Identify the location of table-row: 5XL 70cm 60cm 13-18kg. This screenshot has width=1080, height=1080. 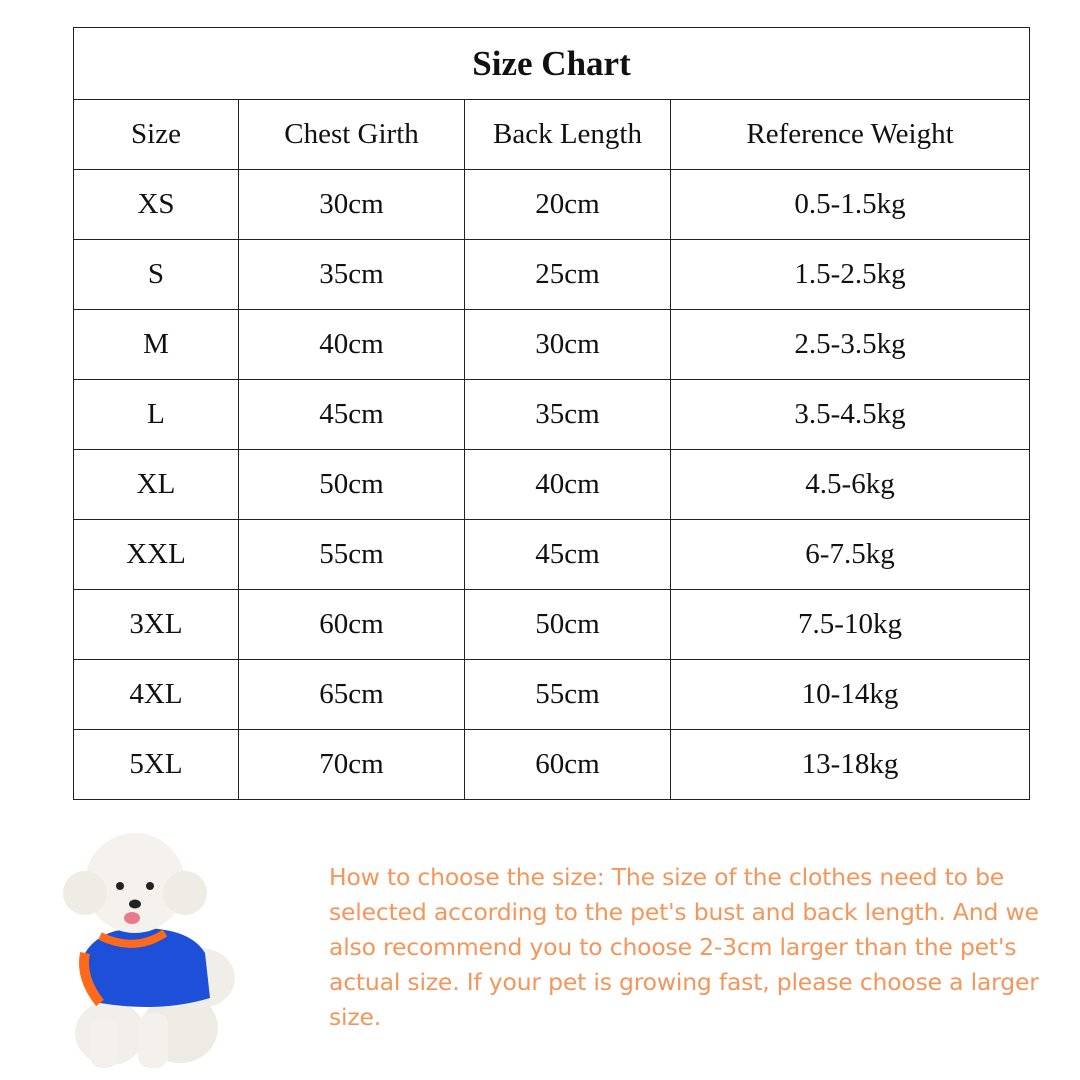
(552, 764).